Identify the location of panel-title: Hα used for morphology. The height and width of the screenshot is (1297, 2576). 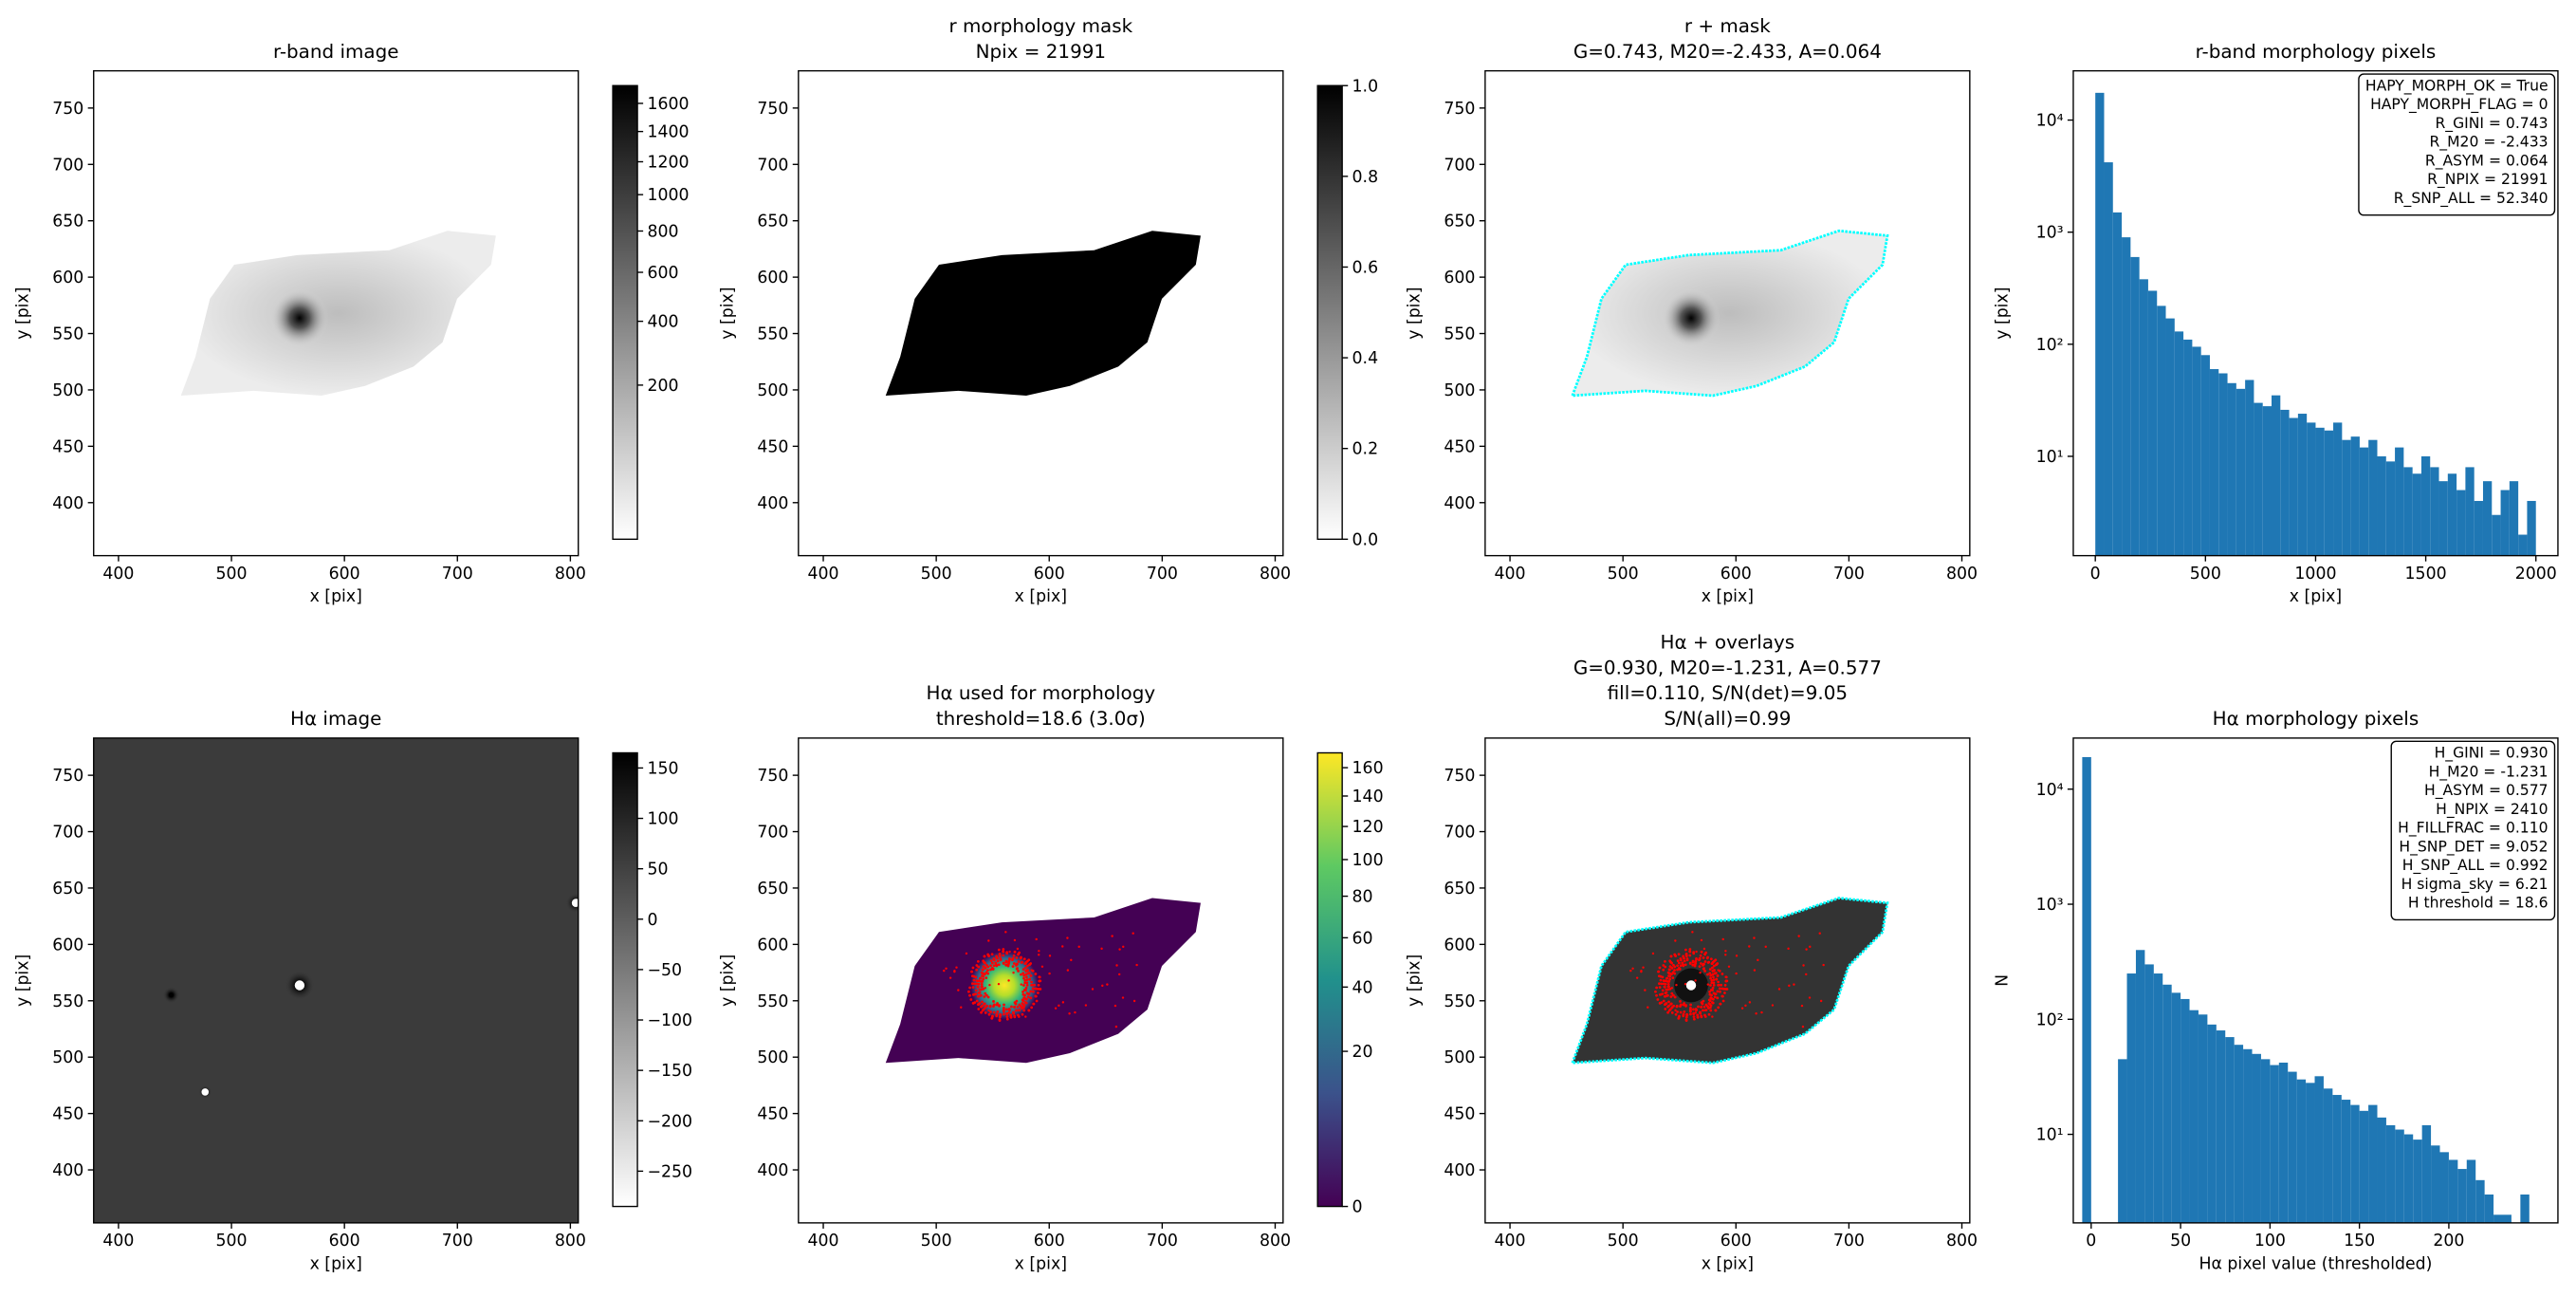
(1040, 693).